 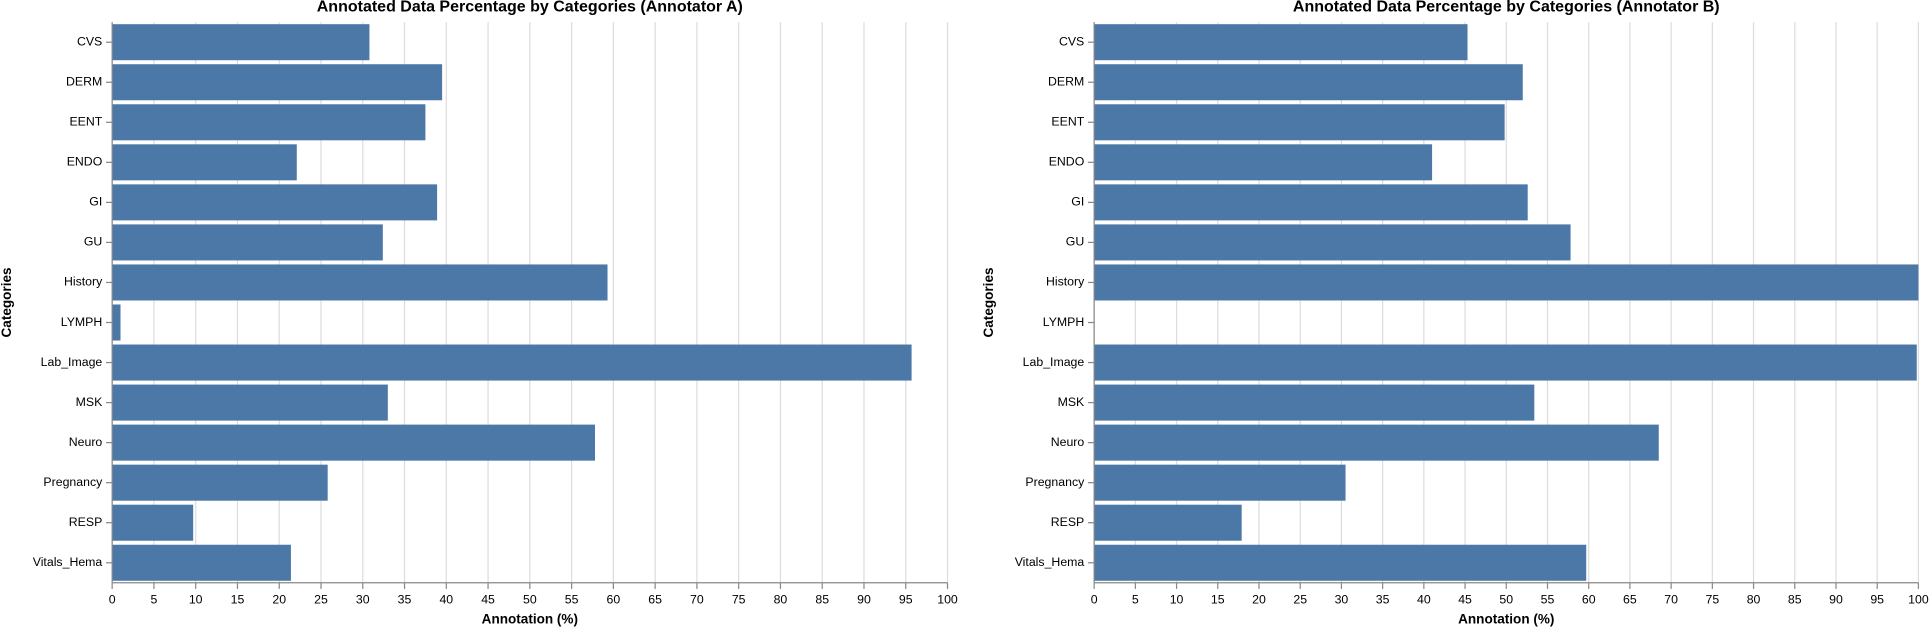 What do you see at coordinates (1259, 599) in the screenshot?
I see `x-tick-label: 20` at bounding box center [1259, 599].